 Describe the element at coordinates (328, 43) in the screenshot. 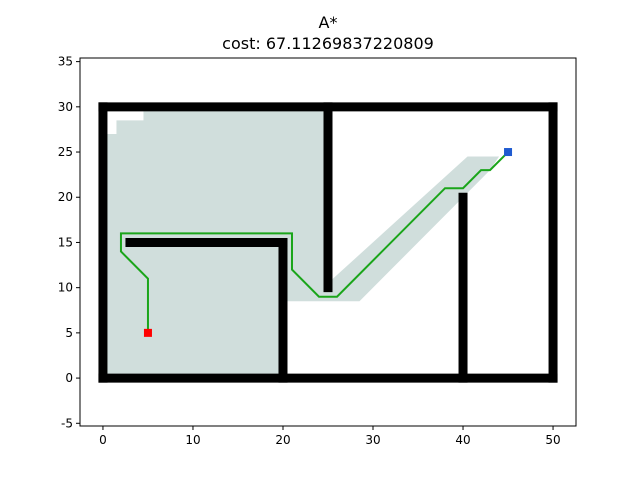

I see `chart-subtitle: cost: 67.11269837220809` at that location.